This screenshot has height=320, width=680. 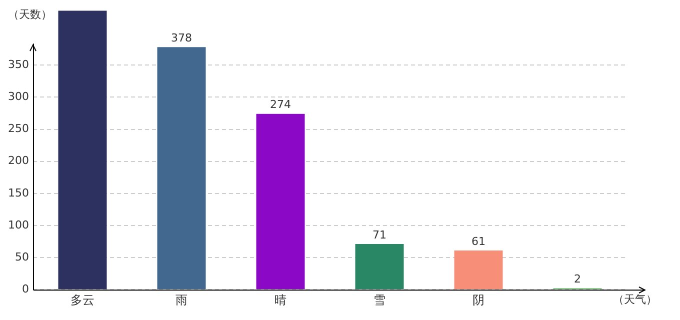 I want to click on x-tick-label: 晴, so click(x=280, y=299).